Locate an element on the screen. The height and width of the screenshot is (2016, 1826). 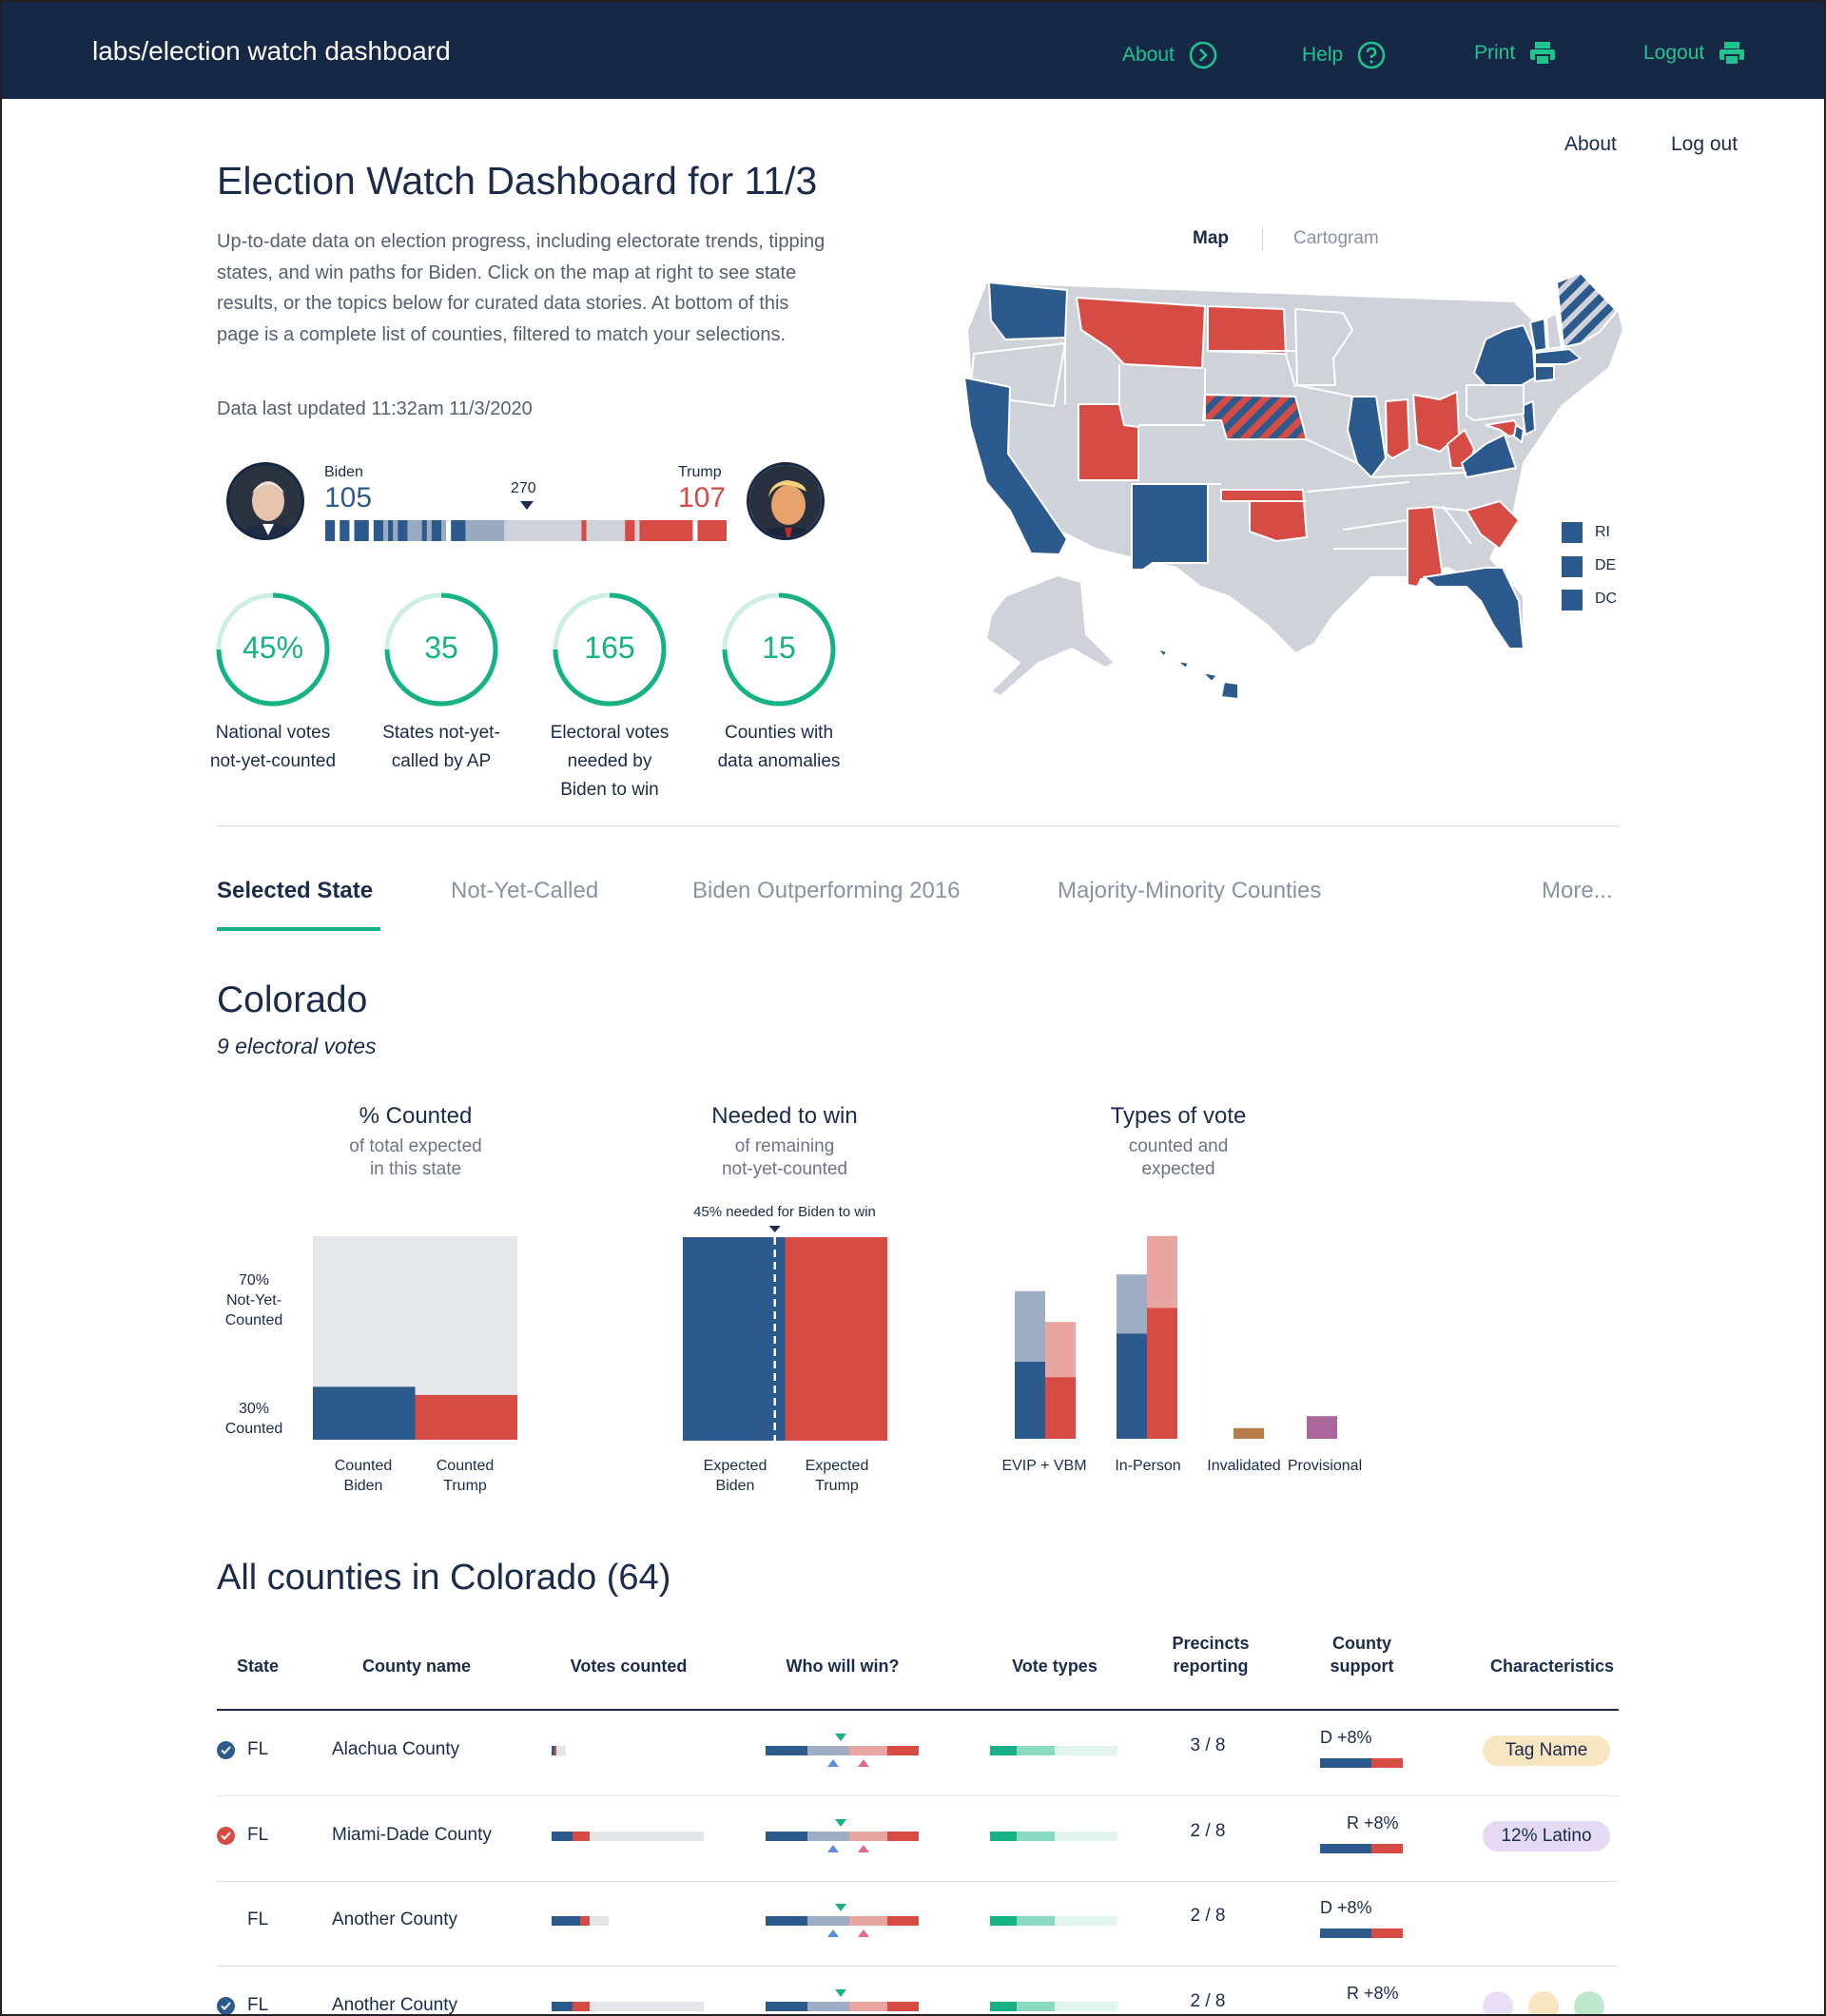
state-hi is located at coordinates (1197, 674).